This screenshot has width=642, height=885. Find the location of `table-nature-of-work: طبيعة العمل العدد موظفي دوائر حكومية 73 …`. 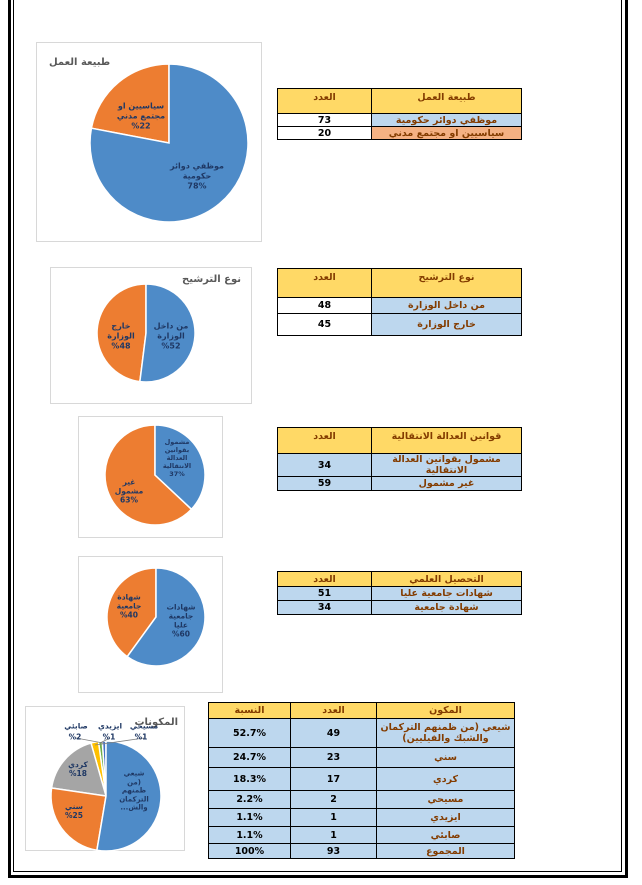

table-nature-of-work: طبيعة العمل العدد موظفي دوائر حكومية 73 … is located at coordinates (399, 114).